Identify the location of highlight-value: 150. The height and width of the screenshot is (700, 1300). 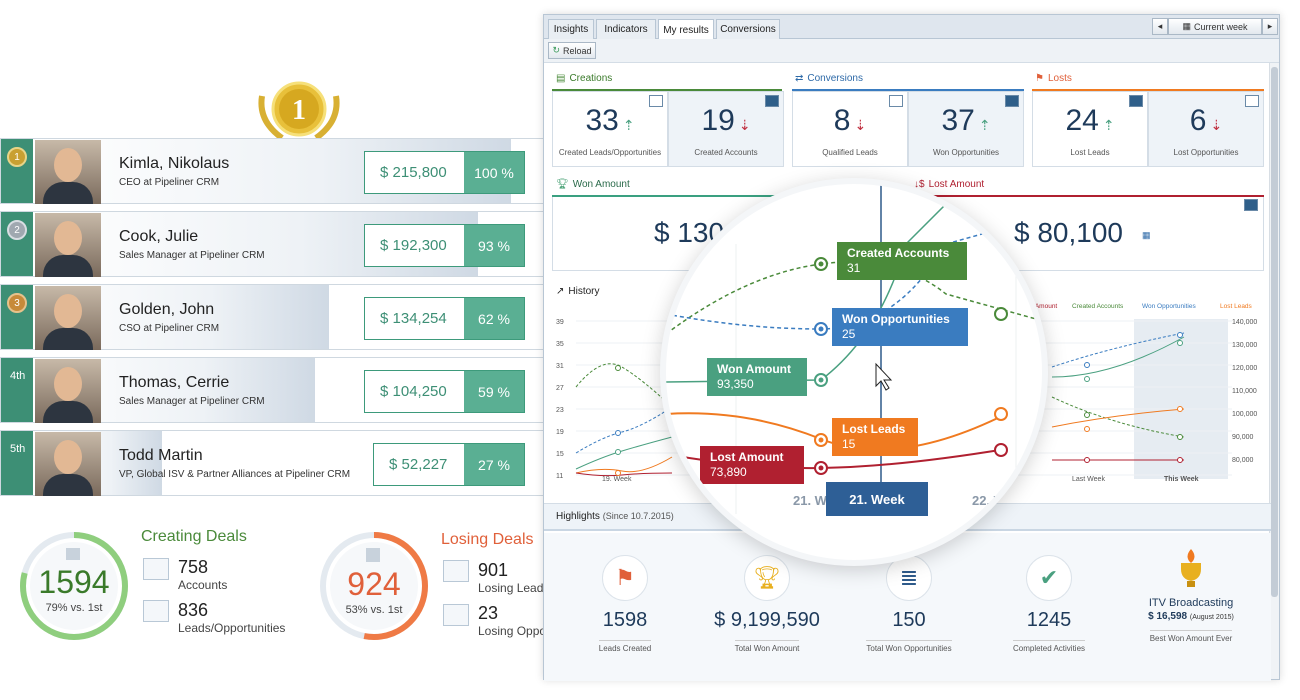
(909, 620).